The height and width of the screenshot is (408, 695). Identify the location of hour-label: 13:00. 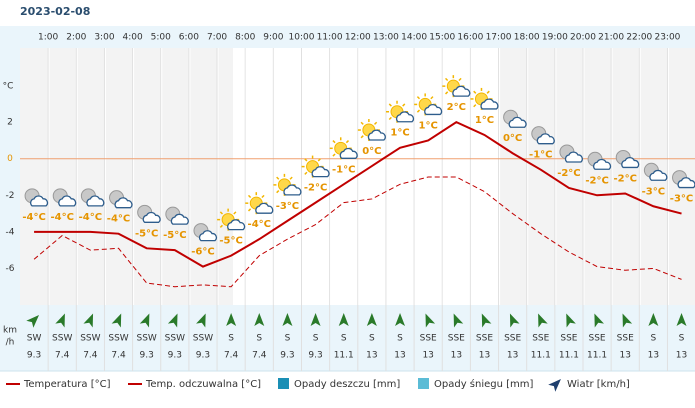
(386, 38).